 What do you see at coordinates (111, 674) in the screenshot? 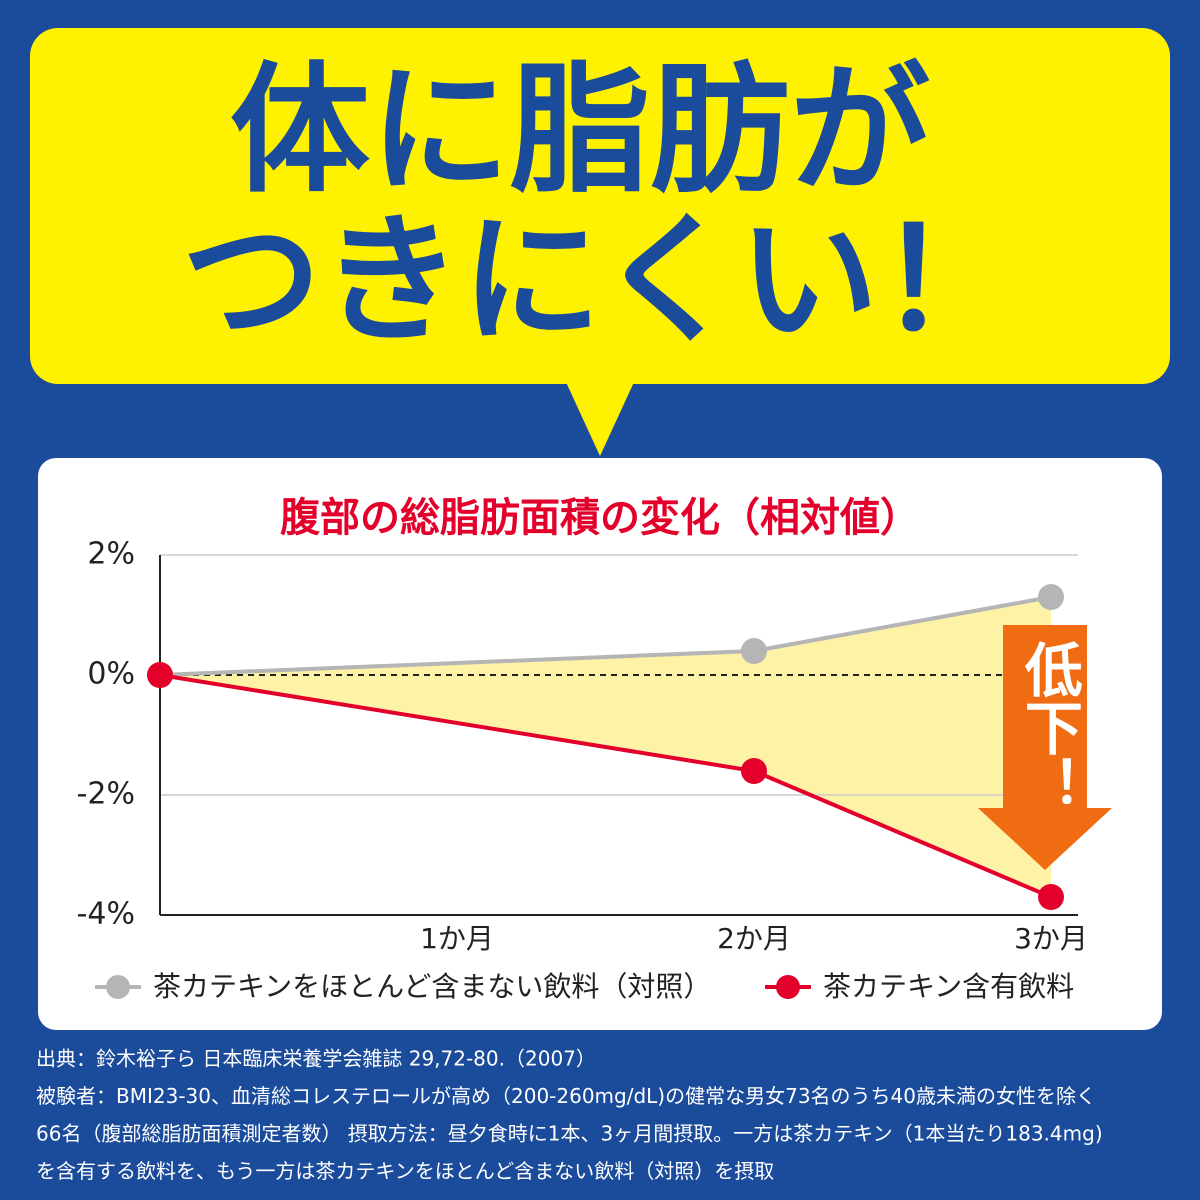
I see `y-tick-label: 0%` at bounding box center [111, 674].